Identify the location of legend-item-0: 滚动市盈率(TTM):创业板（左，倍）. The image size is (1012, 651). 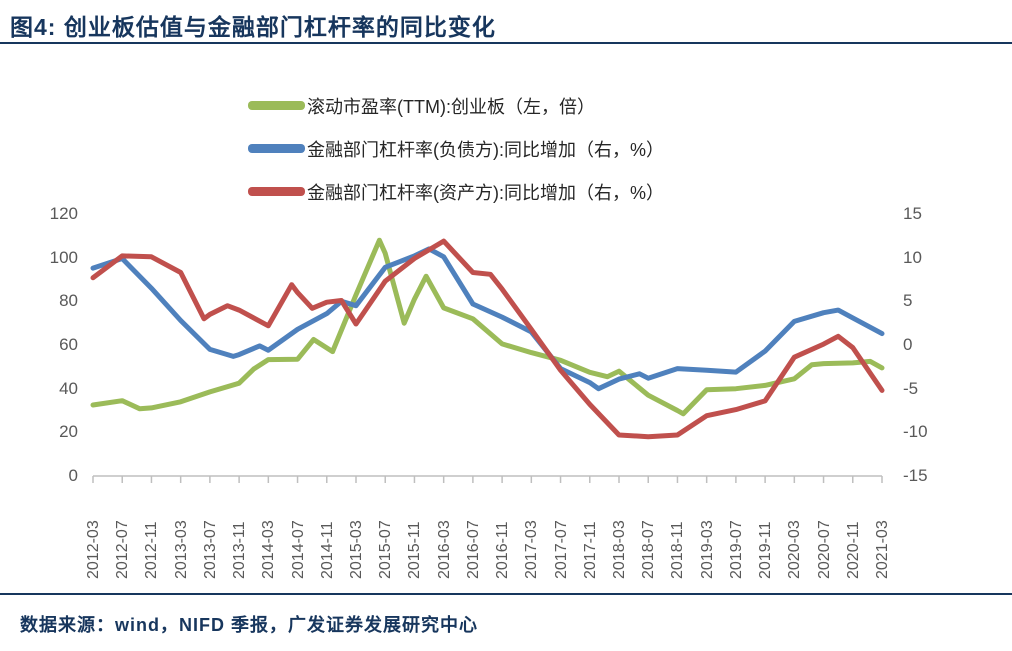
(456, 105).